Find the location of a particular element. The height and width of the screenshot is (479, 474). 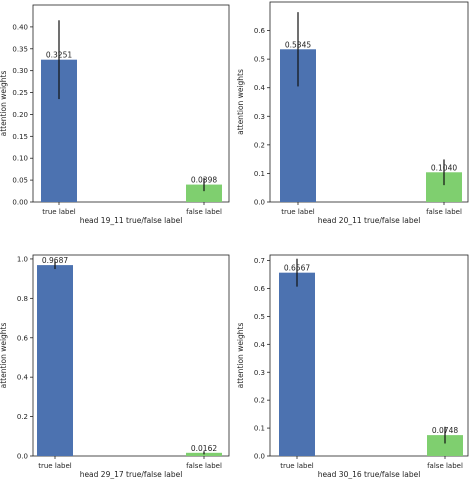

x-axis-label: head 30_16 true/false label is located at coordinates (369, 474).